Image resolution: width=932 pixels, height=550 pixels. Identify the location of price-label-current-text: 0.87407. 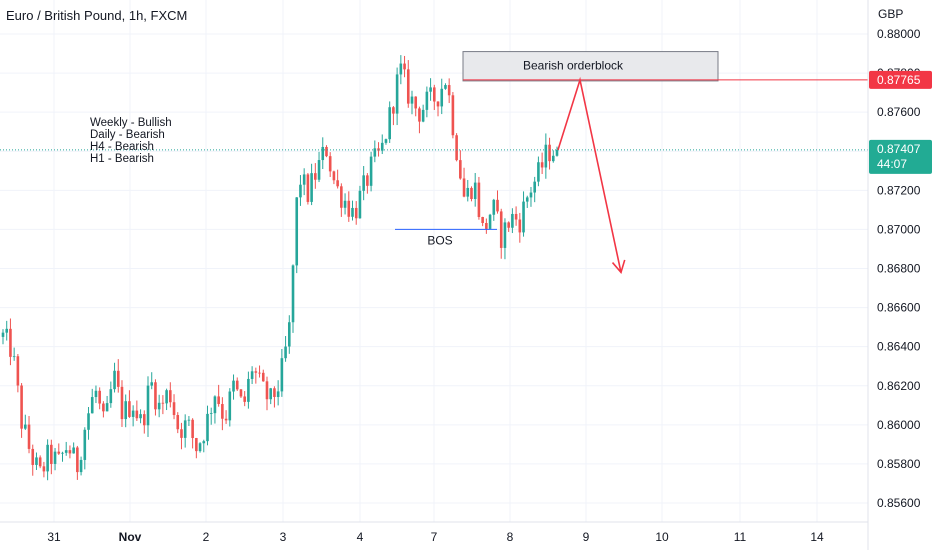
(899, 149).